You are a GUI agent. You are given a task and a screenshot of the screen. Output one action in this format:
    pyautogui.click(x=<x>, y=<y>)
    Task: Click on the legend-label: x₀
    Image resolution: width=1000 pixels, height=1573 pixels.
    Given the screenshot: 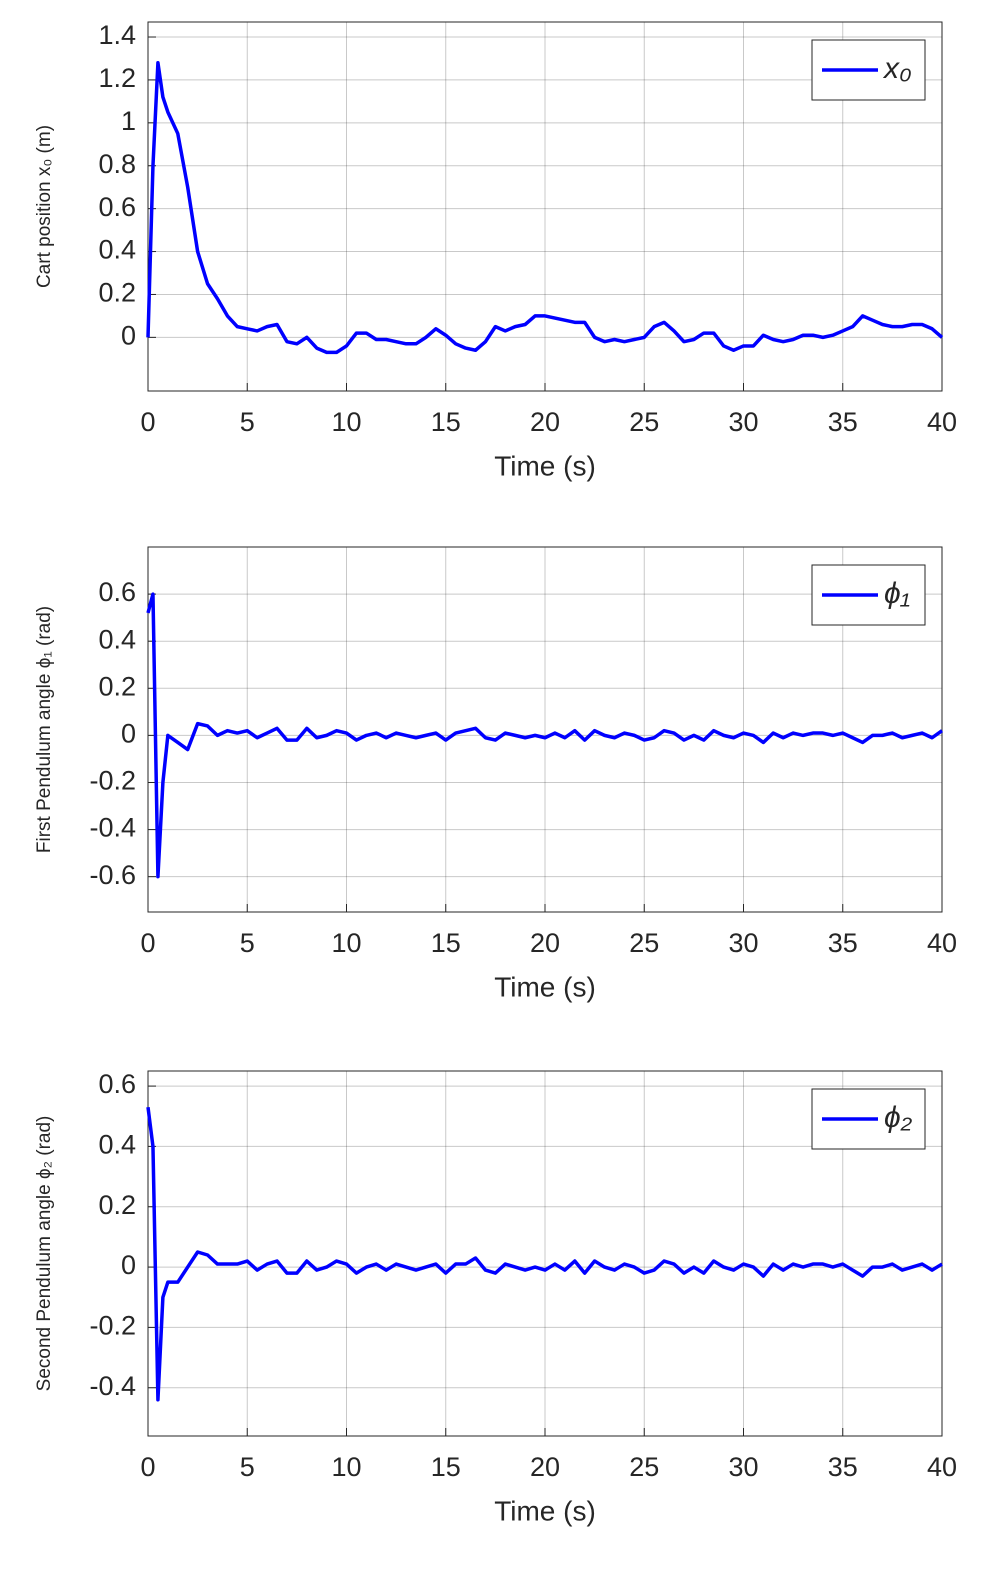 What is the action you would take?
    pyautogui.click(x=897, y=68)
    